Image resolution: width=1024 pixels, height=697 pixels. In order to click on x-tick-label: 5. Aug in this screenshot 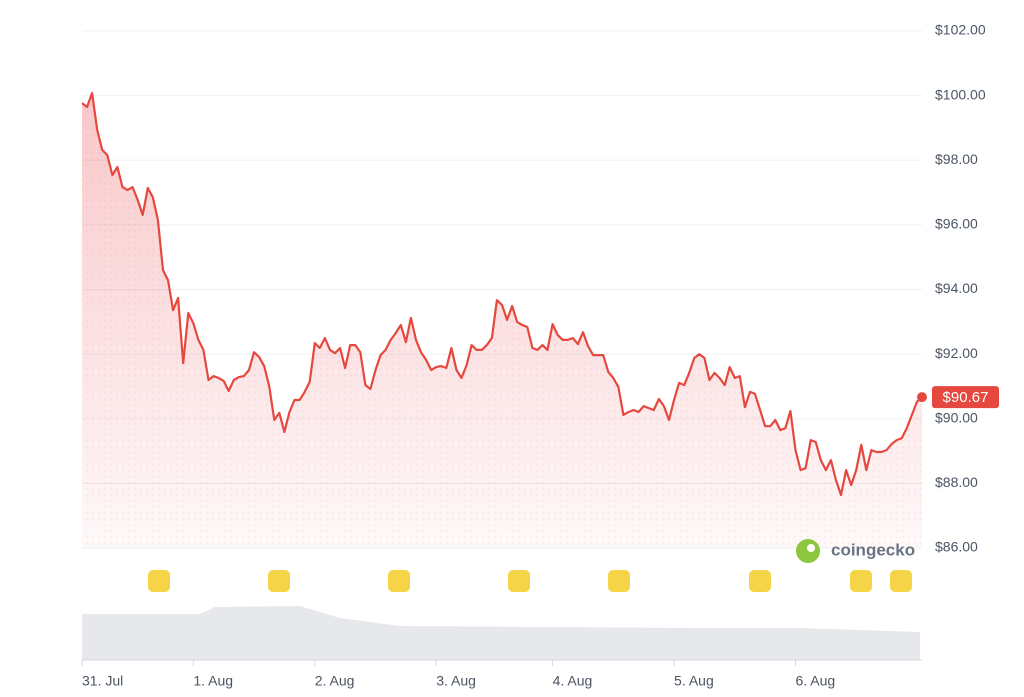, I will do `click(694, 681)`.